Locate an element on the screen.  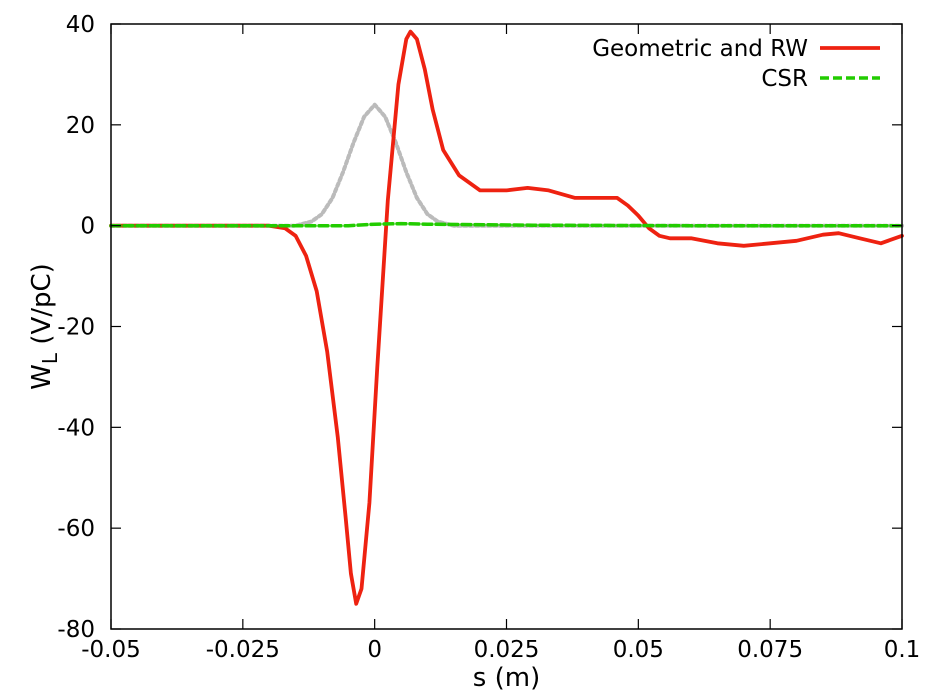
series-line-csr is located at coordinates (506, 224).